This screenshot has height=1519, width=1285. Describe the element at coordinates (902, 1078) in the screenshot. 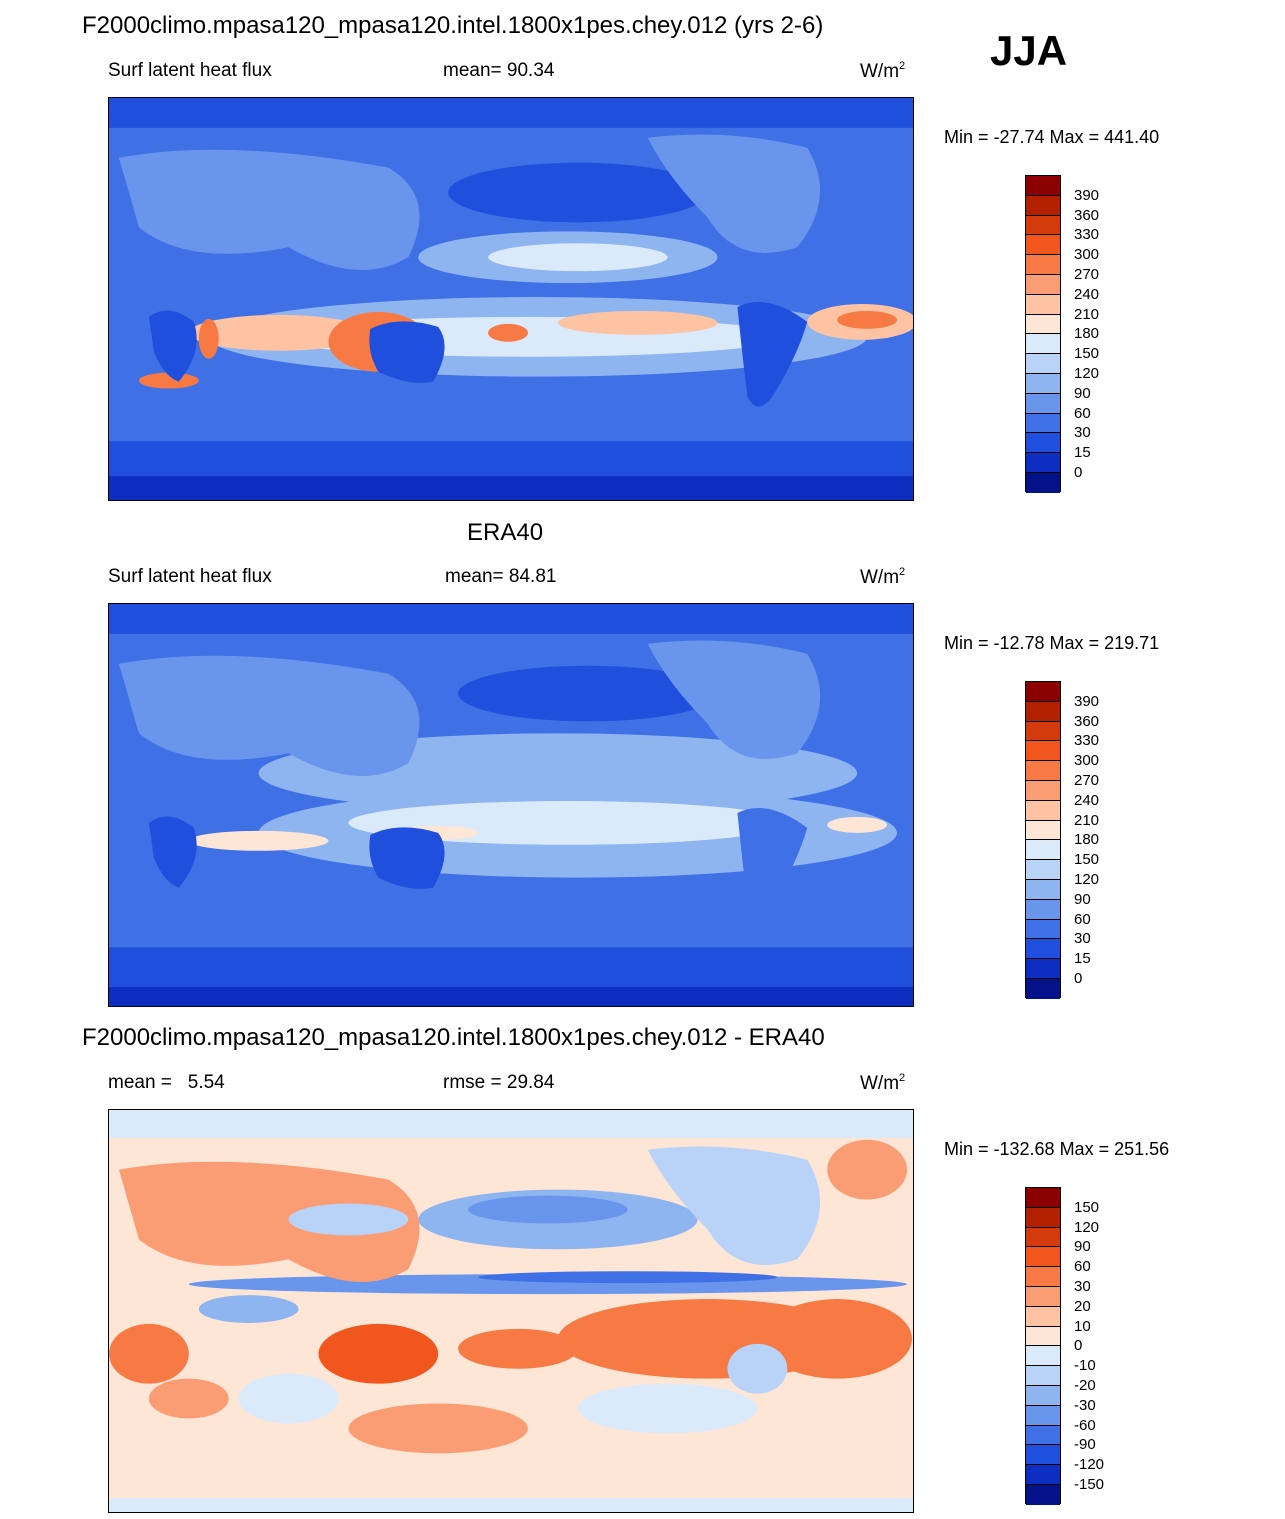

I see `panel3-units-sup: 2` at that location.